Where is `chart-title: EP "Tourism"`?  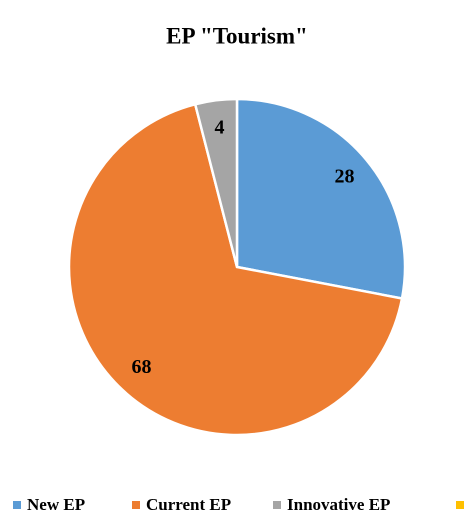 chart-title: EP "Tourism" is located at coordinates (237, 35).